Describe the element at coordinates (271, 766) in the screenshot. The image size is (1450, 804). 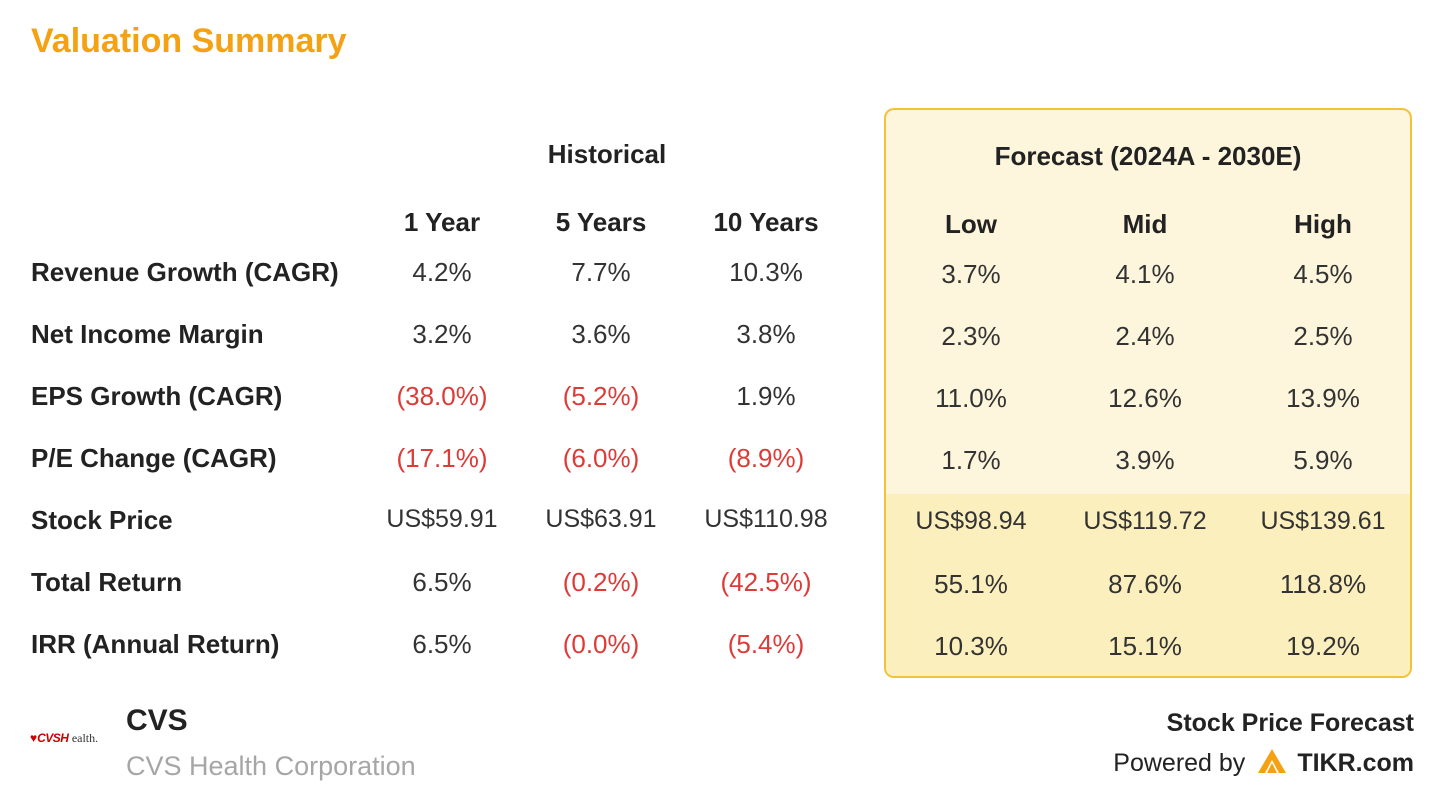
I see `company-name: CVS Health Corporation` at that location.